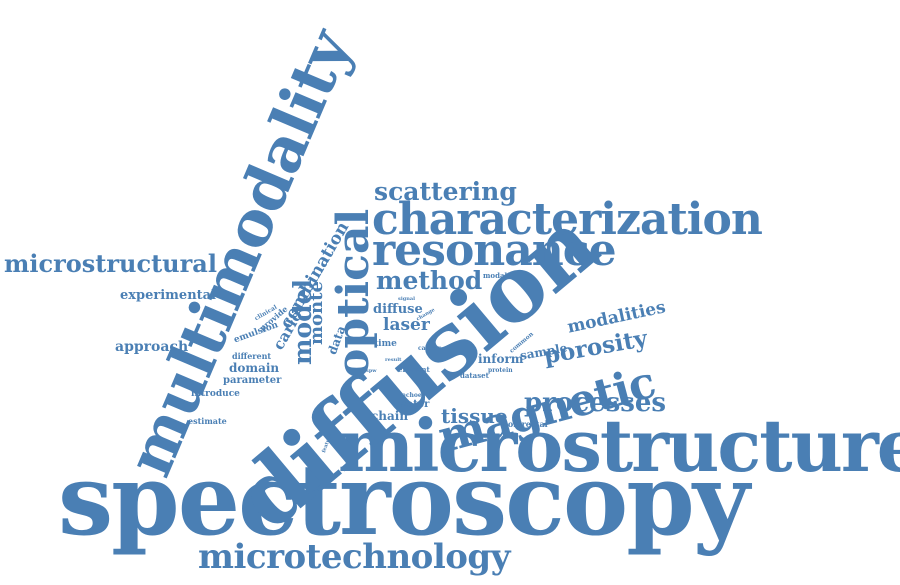 This screenshot has height=585, width=900. I want to click on word-spw: spw, so click(371, 371).